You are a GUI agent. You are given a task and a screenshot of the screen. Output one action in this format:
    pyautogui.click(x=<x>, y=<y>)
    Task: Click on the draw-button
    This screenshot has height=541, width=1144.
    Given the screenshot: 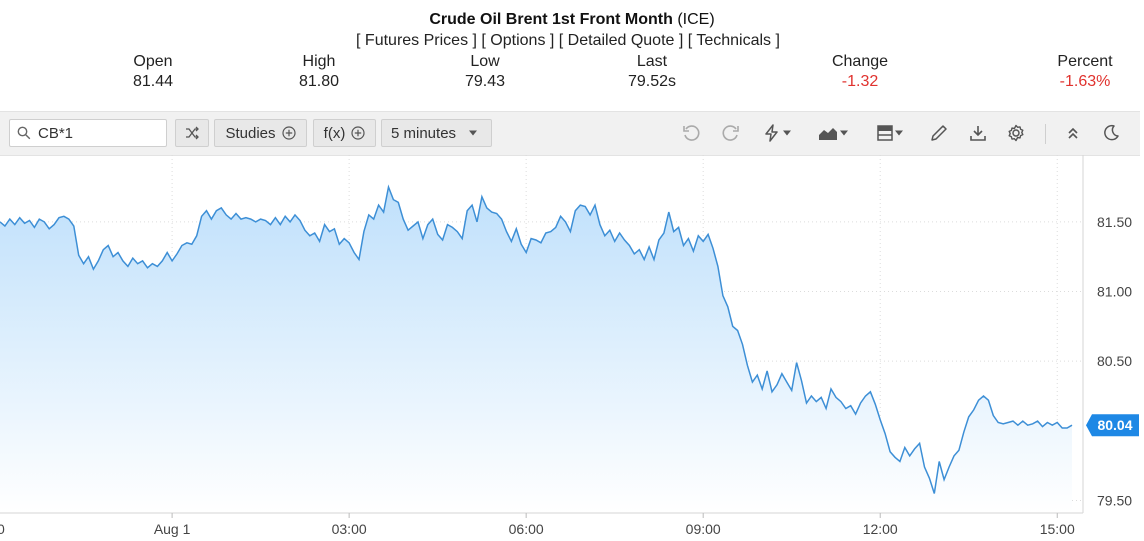 What is the action you would take?
    pyautogui.click(x=939, y=133)
    